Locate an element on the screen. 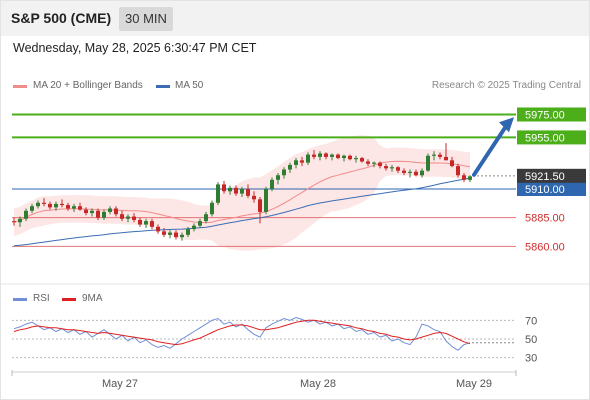 The width and height of the screenshot is (590, 400). timeframe-badge: 30 MIN is located at coordinates (146, 19).